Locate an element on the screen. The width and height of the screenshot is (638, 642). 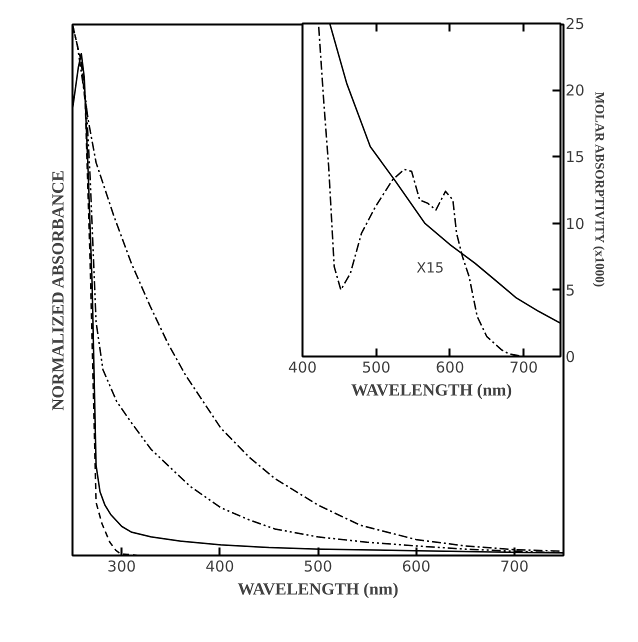
y2-tick-label: 15 is located at coordinates (575, 157).